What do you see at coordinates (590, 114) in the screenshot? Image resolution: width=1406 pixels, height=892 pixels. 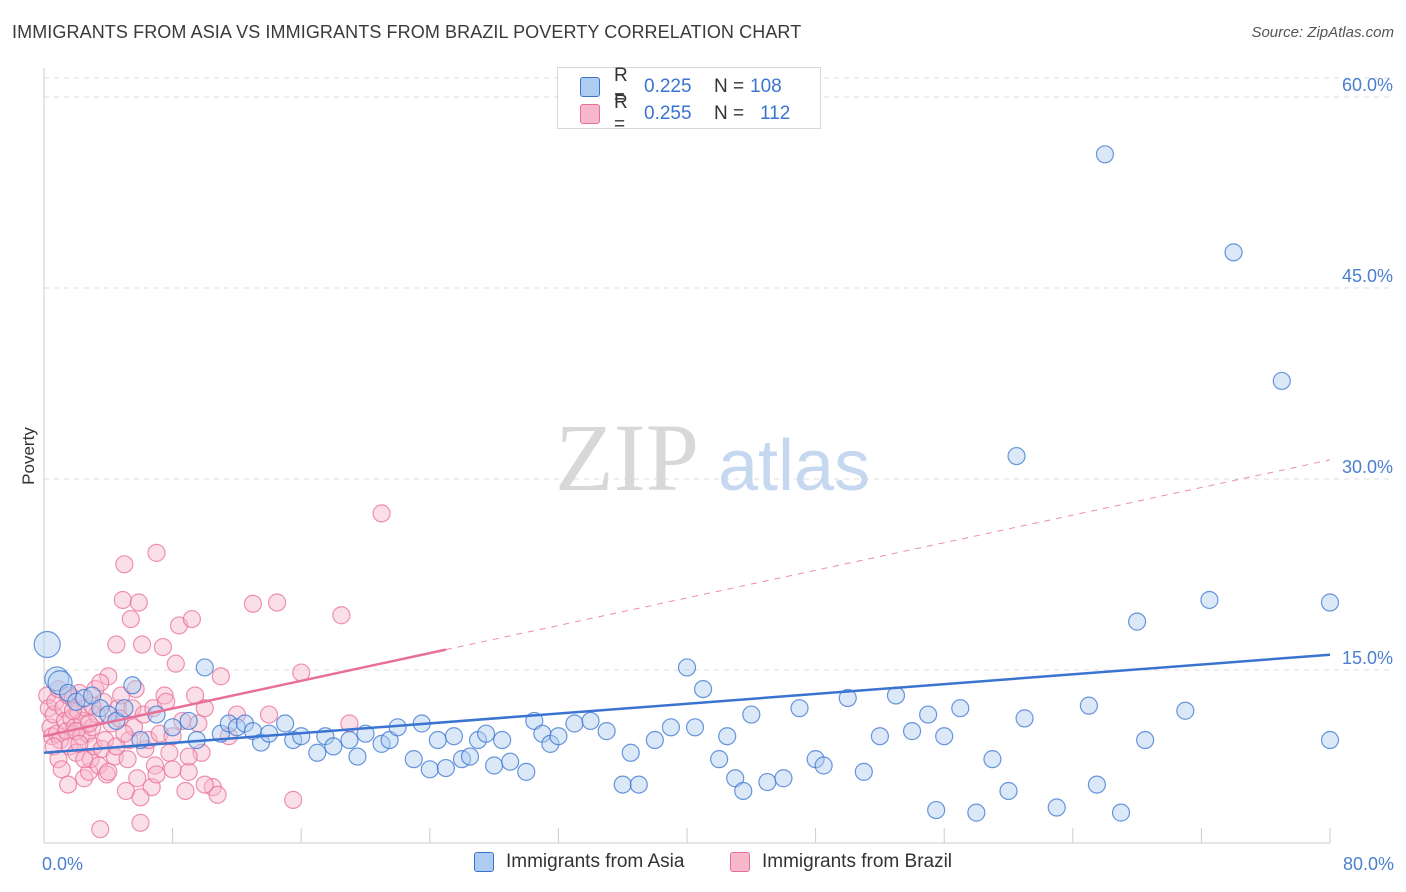 I see `legend-swatch-brazil` at bounding box center [590, 114].